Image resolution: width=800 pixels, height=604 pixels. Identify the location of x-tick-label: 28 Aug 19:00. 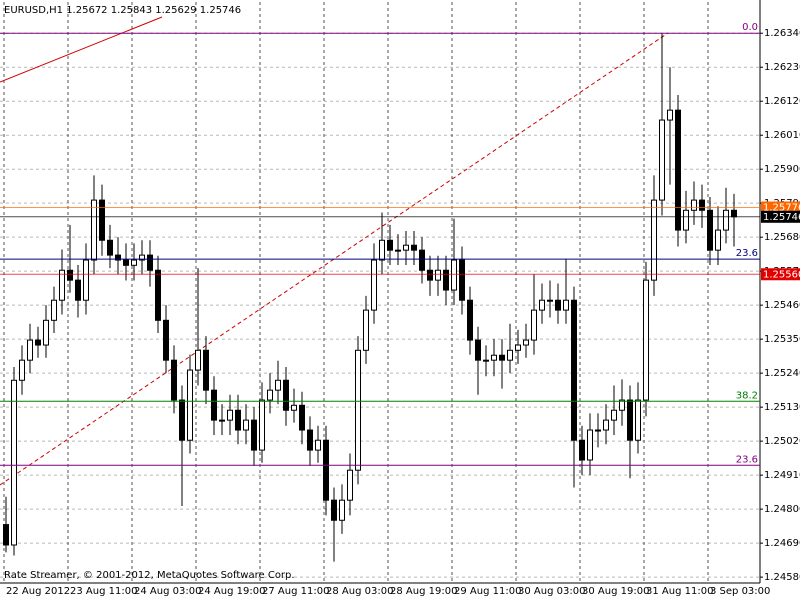
(423, 591).